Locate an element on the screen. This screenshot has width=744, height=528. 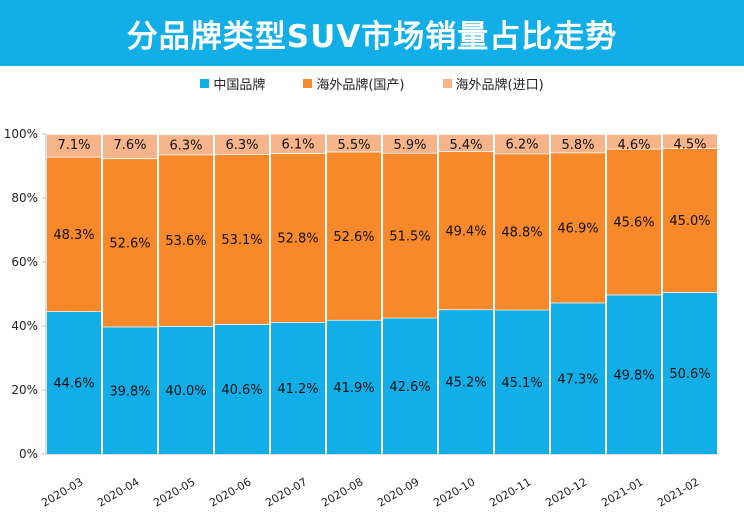
data-label: 5.8% is located at coordinates (577, 145).